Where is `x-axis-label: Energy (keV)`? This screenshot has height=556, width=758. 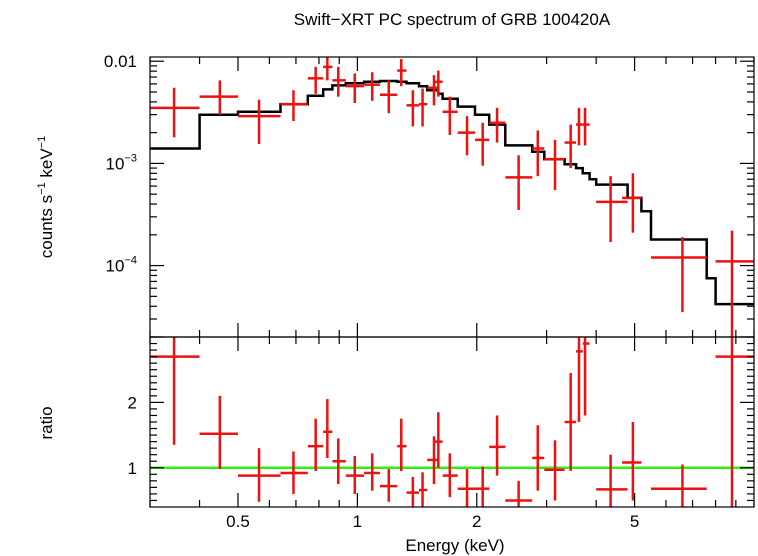 x-axis-label: Energy (keV) is located at coordinates (454, 545).